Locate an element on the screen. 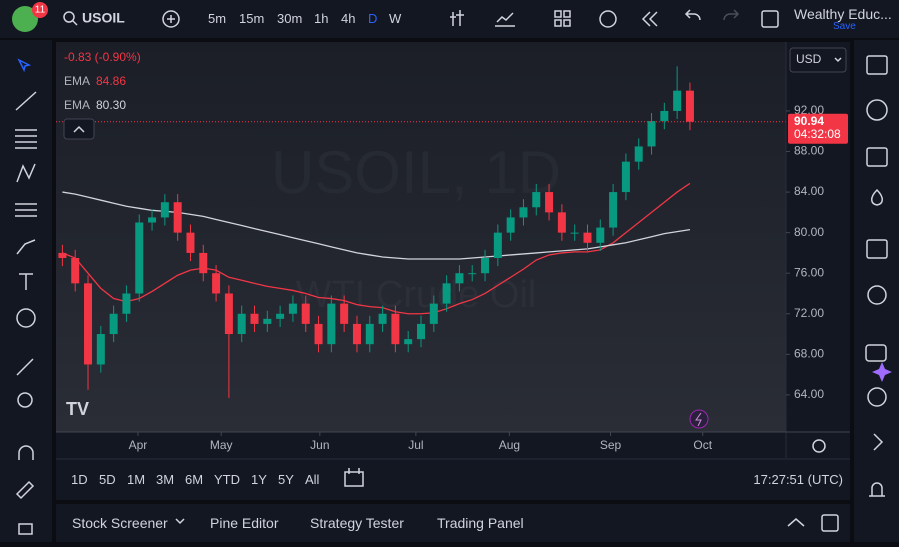 The height and width of the screenshot is (547, 899). fib-tool is located at coordinates (26, 139).